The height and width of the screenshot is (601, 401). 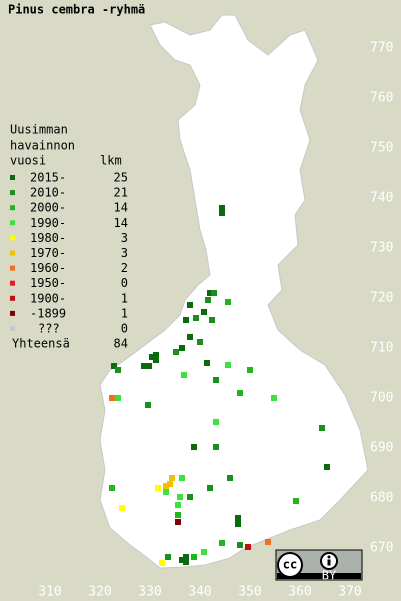 What do you see at coordinates (149, 592) in the screenshot?
I see `east-label: 330` at bounding box center [149, 592].